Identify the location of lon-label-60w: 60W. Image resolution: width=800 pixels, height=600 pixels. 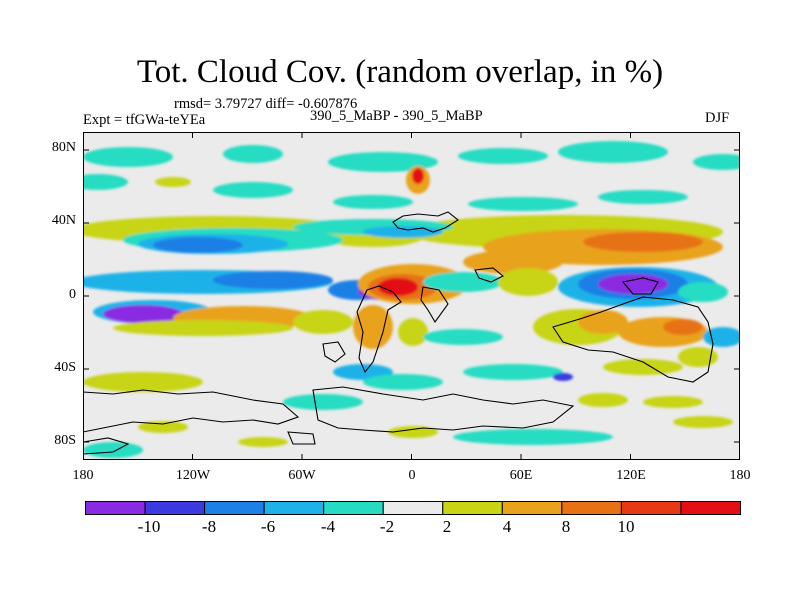
(302, 475).